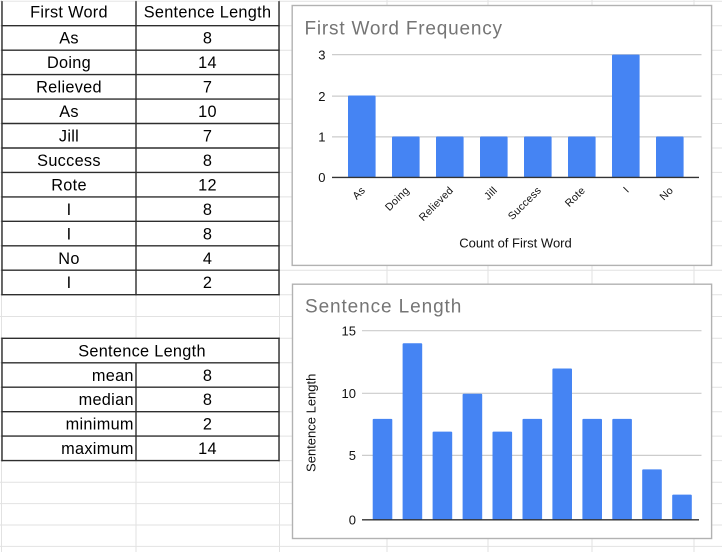  Describe the element at coordinates (207, 185) in the screenshot. I see `svg-text: 12` at that location.